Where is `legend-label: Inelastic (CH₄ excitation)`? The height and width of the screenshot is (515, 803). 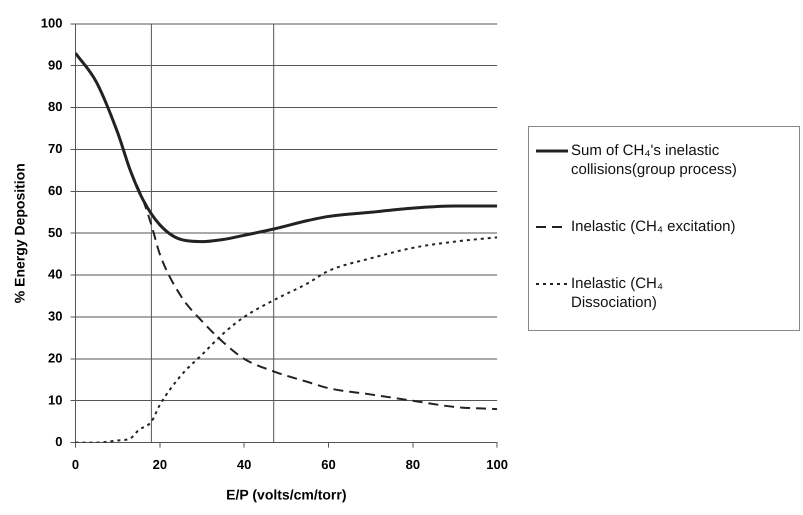 legend-label: Inelastic (CH₄ excitation) is located at coordinates (653, 226).